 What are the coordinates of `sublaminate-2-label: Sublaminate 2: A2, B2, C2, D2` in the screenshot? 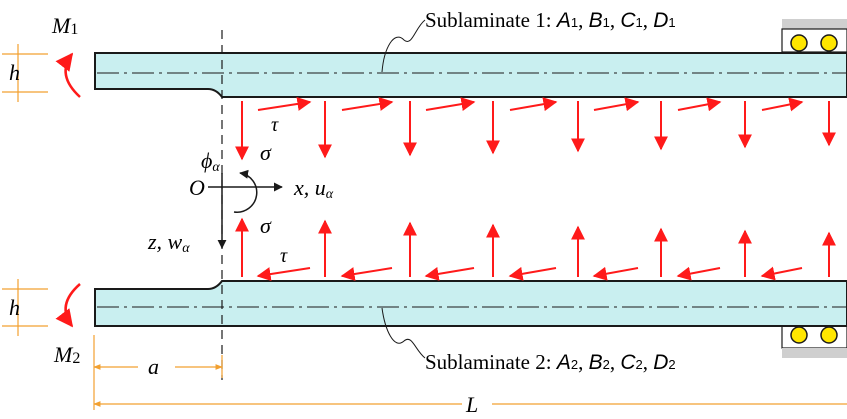 It's located at (550, 362).